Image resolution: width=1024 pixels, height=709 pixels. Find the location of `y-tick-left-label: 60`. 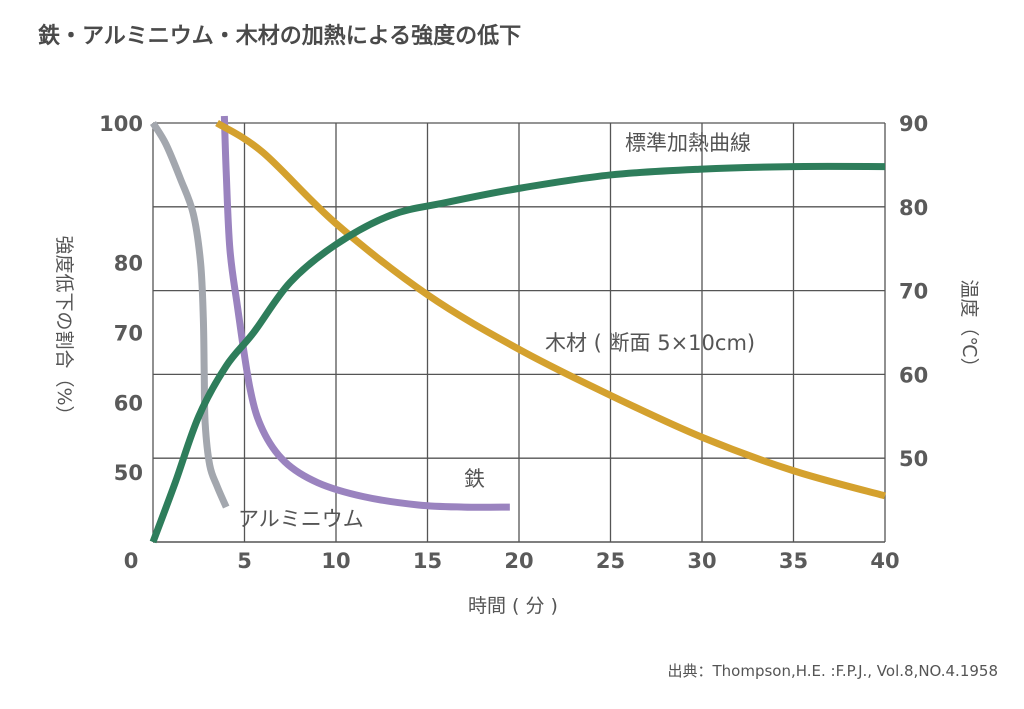

y-tick-left-label: 60 is located at coordinates (128, 403).